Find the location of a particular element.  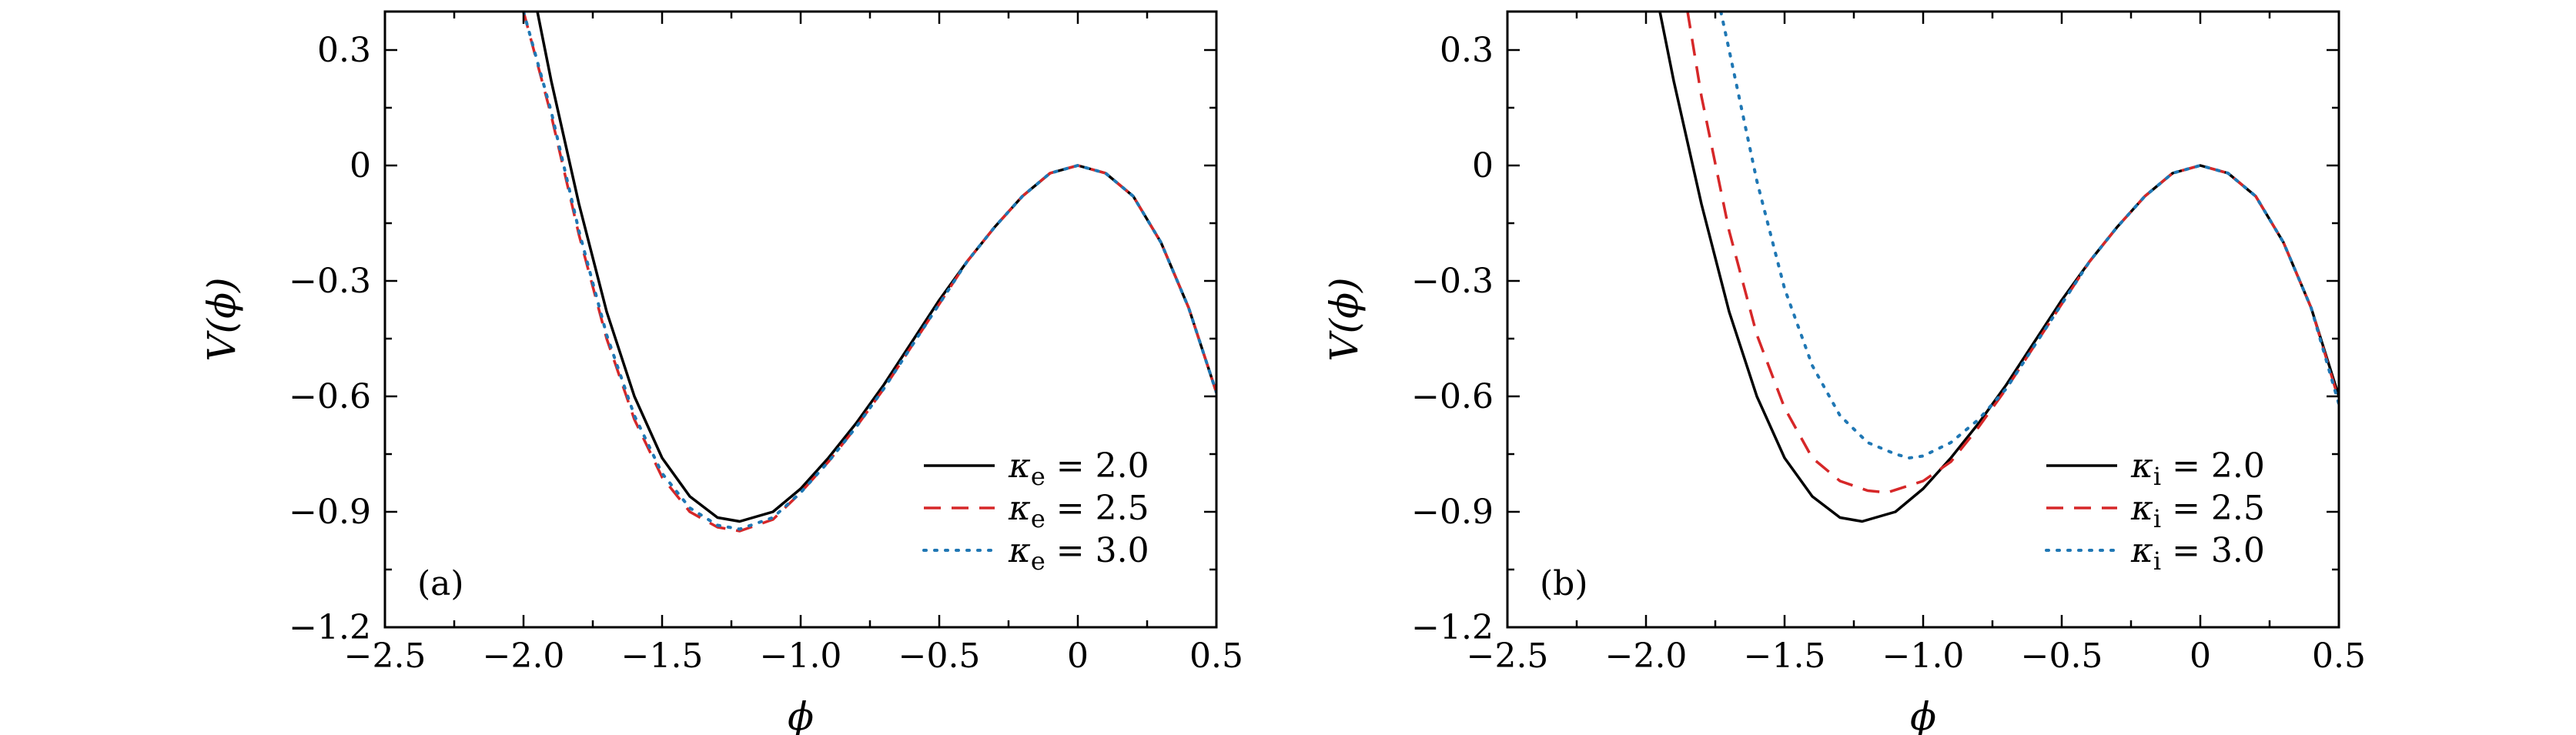

legend-label-2: κi = 2.5 is located at coordinates (2197, 511).